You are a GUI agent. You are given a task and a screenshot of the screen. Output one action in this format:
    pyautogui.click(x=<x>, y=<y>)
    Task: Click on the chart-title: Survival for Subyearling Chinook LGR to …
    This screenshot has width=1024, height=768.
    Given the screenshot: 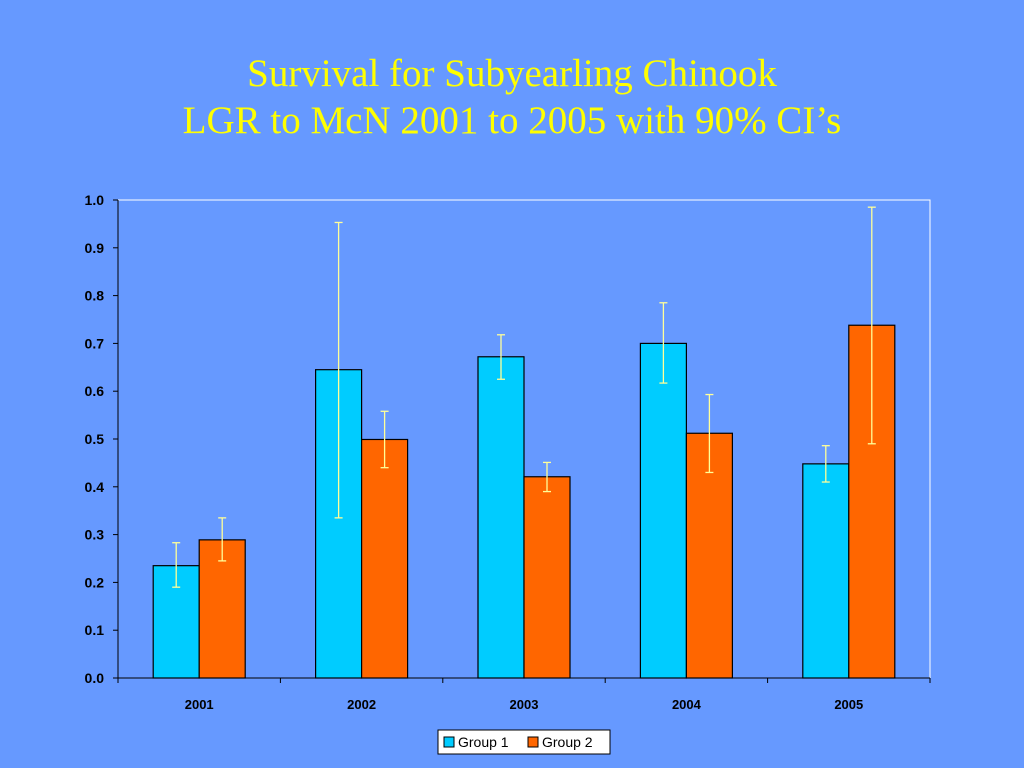 What is the action you would take?
    pyautogui.click(x=512, y=97)
    